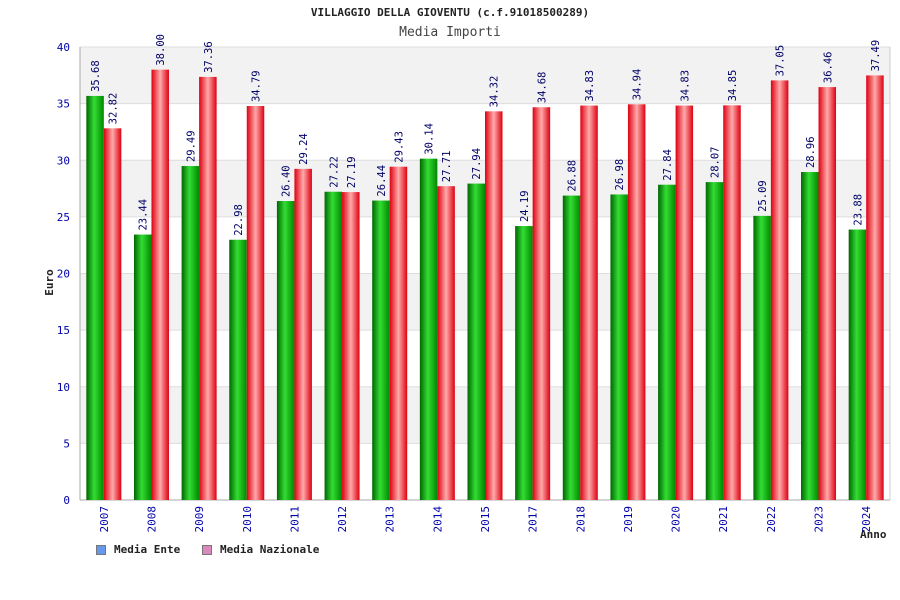 This screenshot has width=900, height=600. Describe the element at coordinates (733, 86) in the screenshot. I see `bar-value-label: 34.85` at that location.